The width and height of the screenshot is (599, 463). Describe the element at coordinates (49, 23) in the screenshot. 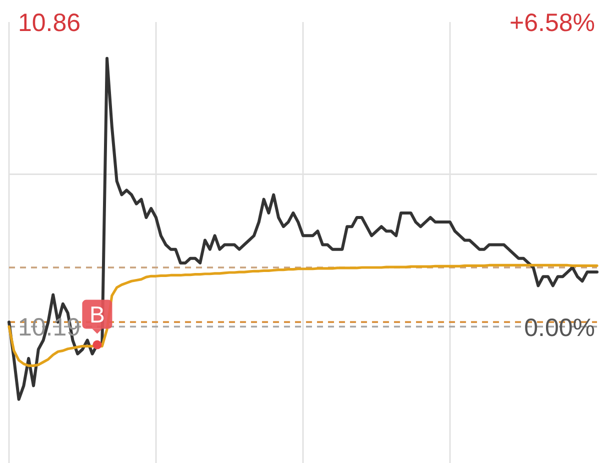

I see `y-tick-label: 10.86` at that location.